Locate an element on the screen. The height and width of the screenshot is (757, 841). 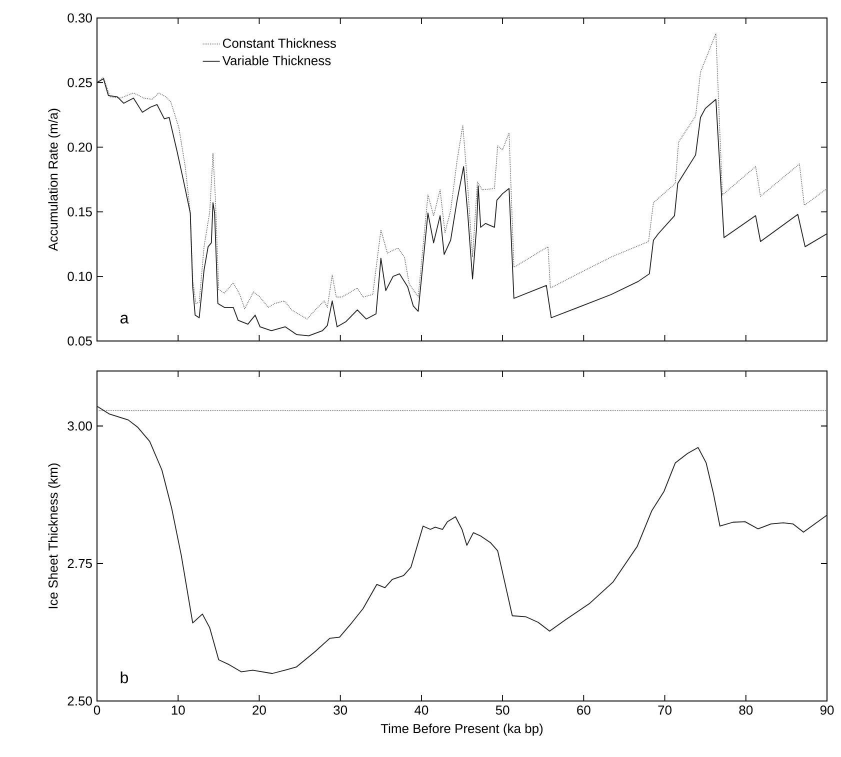
x-tick-label: 10 is located at coordinates (178, 710).